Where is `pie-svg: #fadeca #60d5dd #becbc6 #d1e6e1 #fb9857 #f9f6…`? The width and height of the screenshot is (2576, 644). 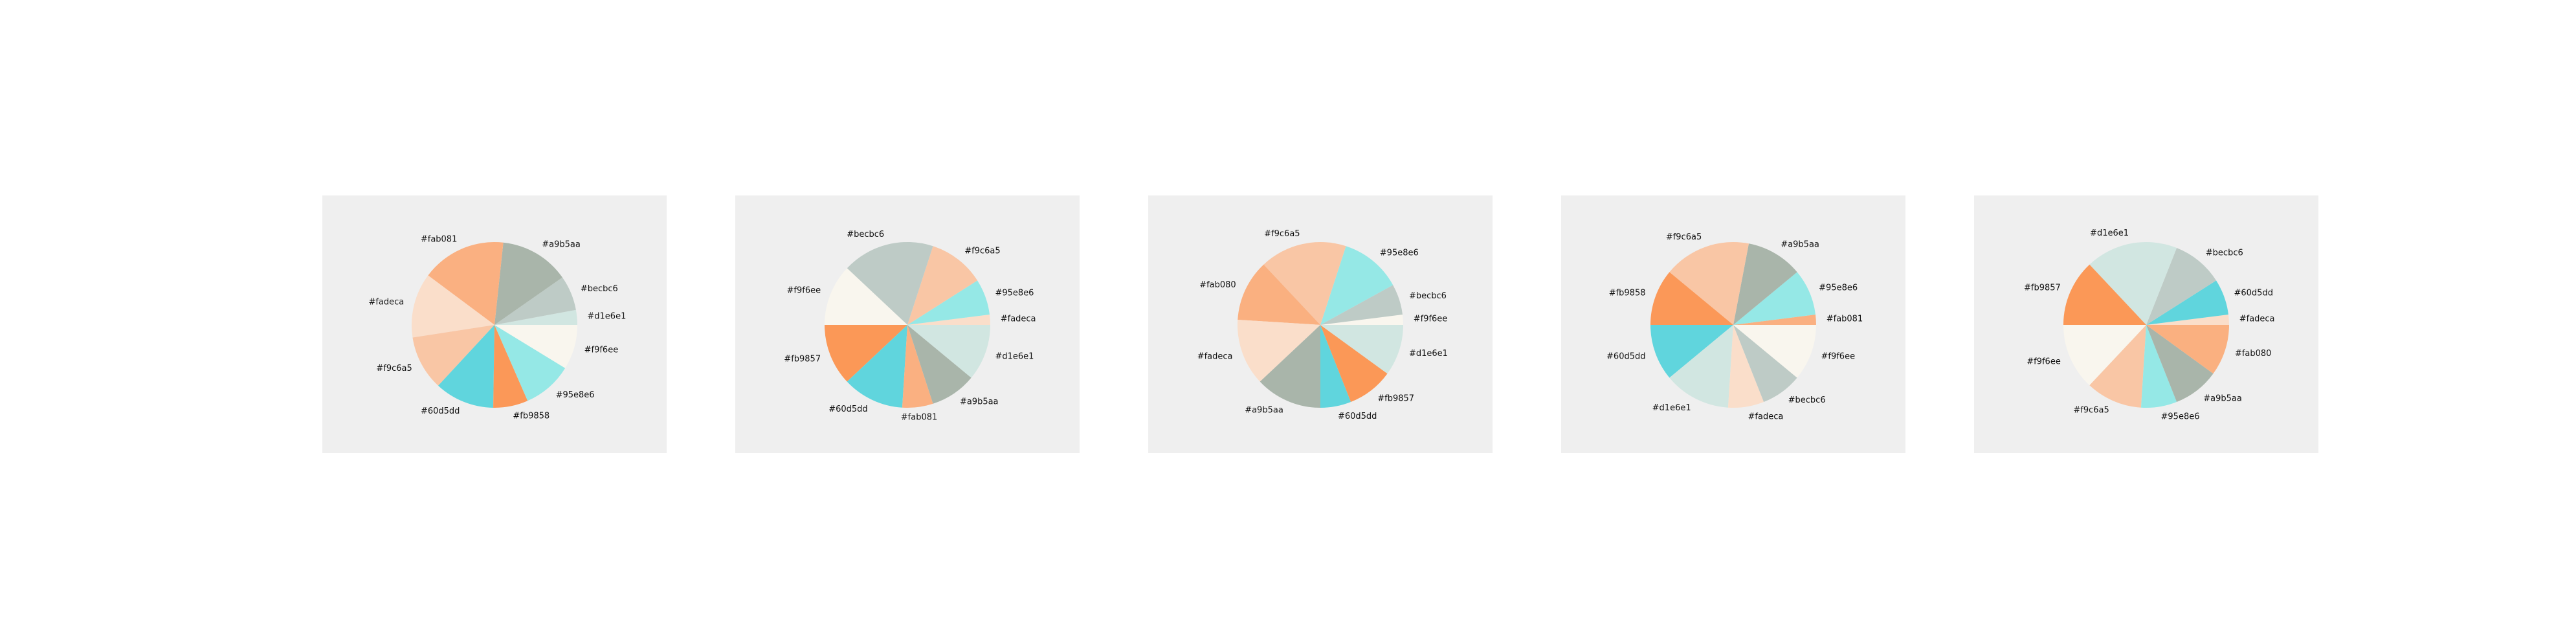
pie-svg: #fadeca #60d5dd #becbc6 #d1e6e1 #fb9857 #f9f6… is located at coordinates (2149, 325).